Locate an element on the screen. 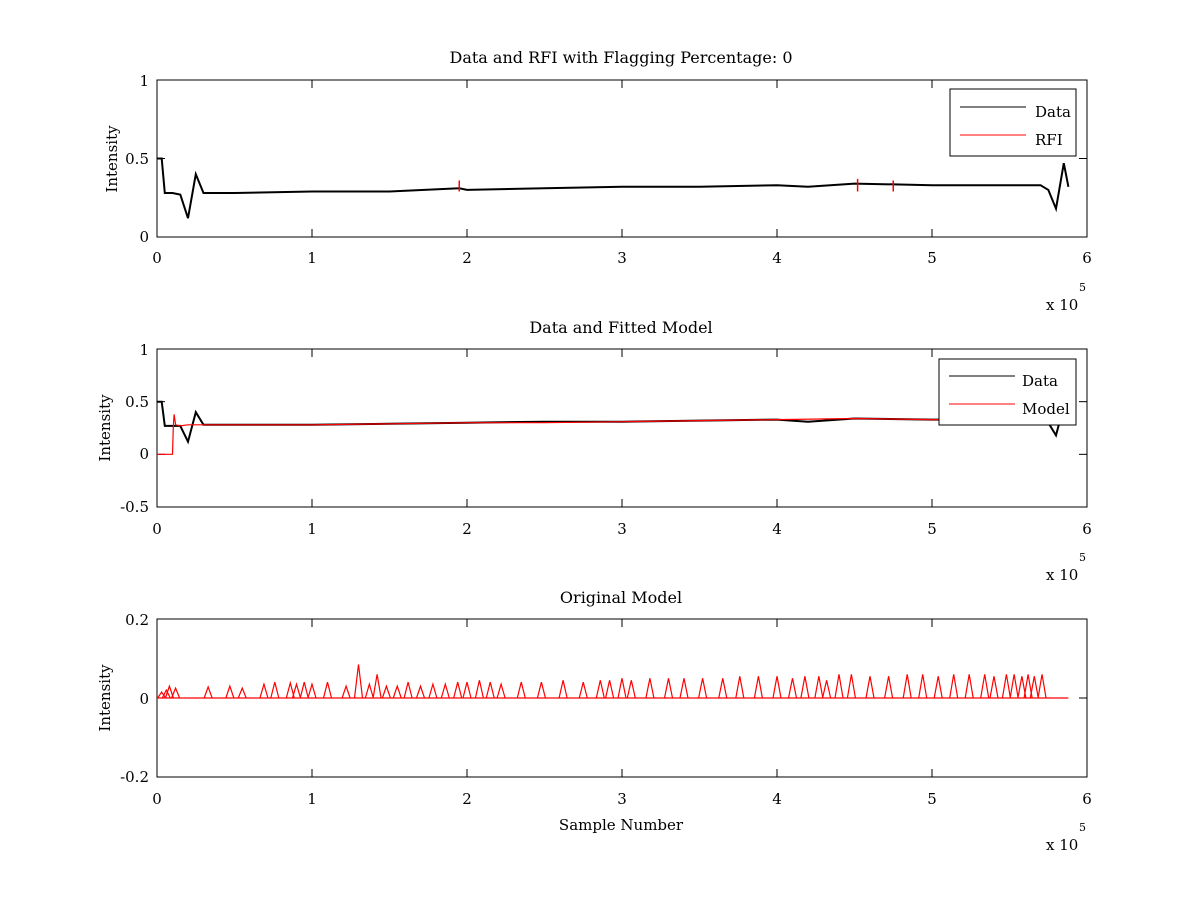  panel-3-xlabel: Sample Number is located at coordinates (621, 825).